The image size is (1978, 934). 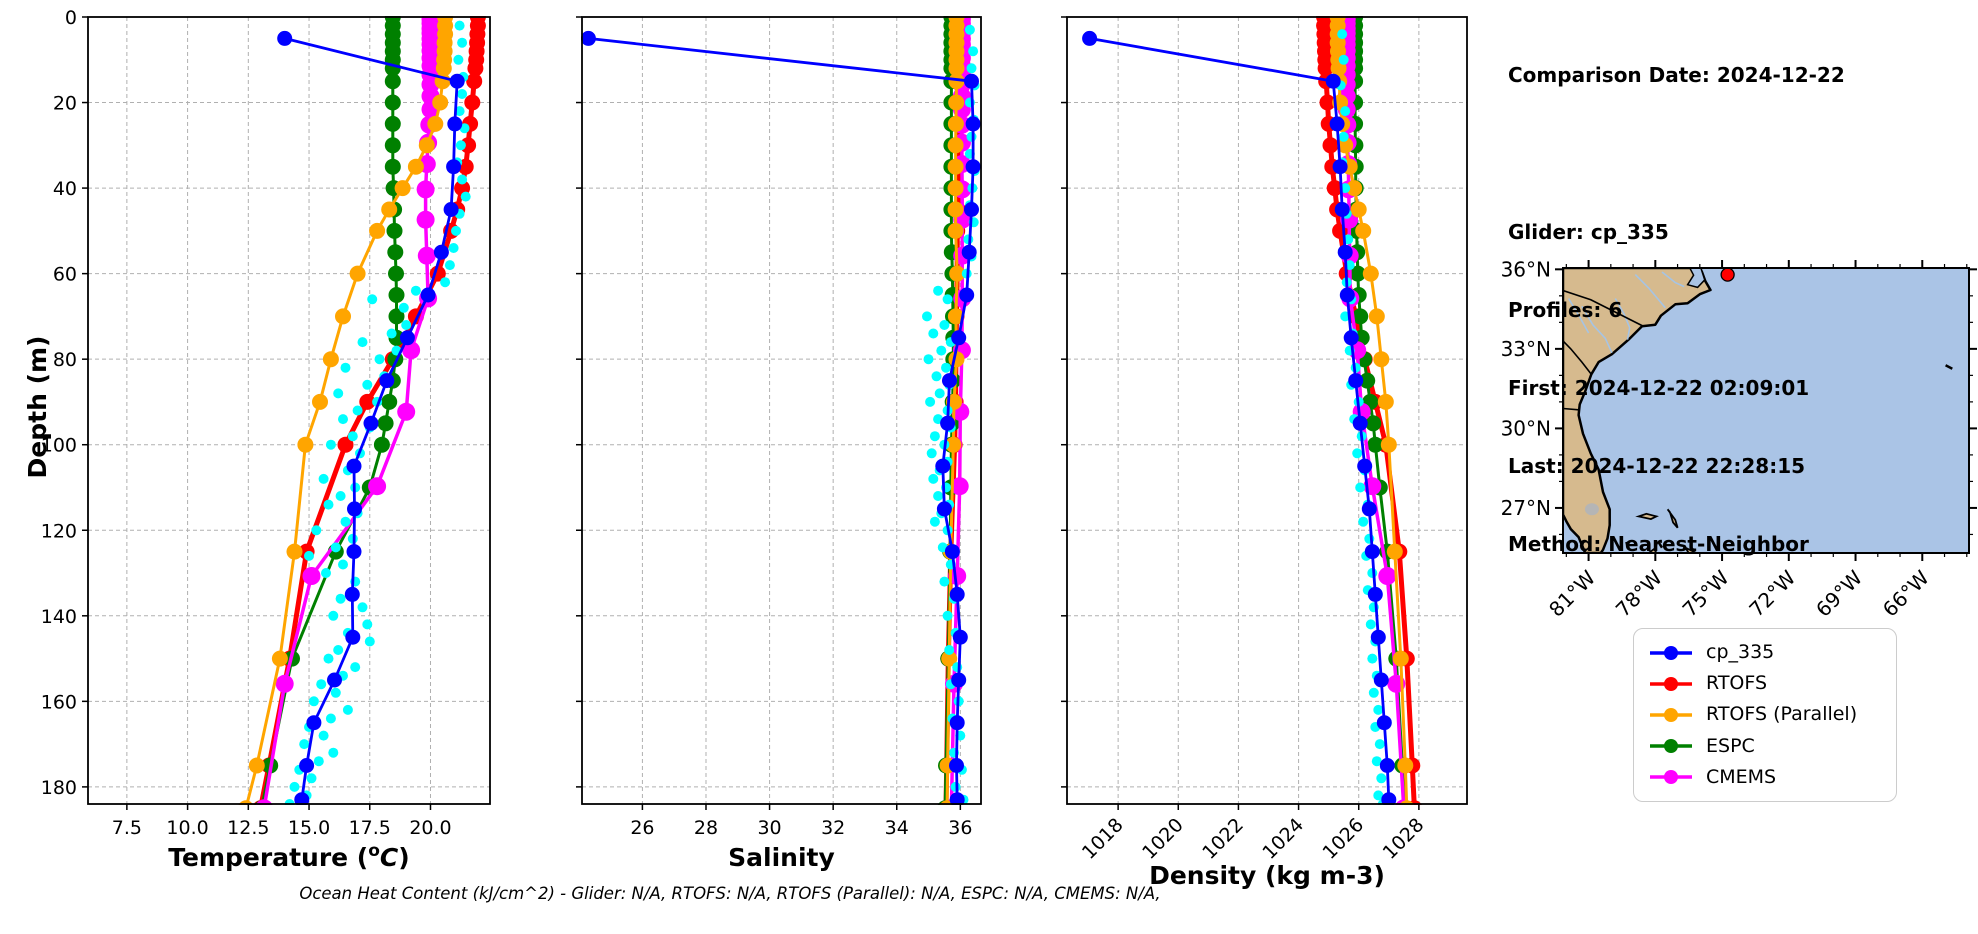 What do you see at coordinates (706, 828) in the screenshot?
I see `svg-text: 28` at bounding box center [706, 828].